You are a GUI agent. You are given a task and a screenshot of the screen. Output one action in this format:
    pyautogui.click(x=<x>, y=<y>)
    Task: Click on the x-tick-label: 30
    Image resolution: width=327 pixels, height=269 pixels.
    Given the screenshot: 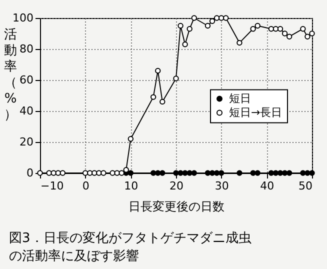 What is the action you would take?
    pyautogui.click(x=221, y=186)
    